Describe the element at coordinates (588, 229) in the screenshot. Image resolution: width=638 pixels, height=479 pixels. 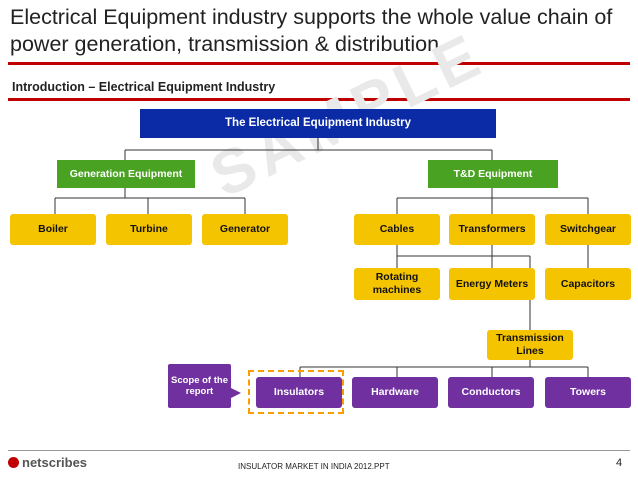
I see `node-switchgear: Switchgear` at that location.